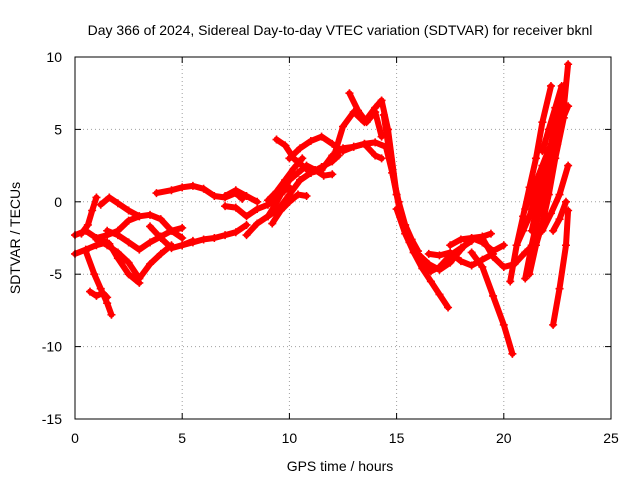  I want to click on series-line-s15, so click(316, 189).